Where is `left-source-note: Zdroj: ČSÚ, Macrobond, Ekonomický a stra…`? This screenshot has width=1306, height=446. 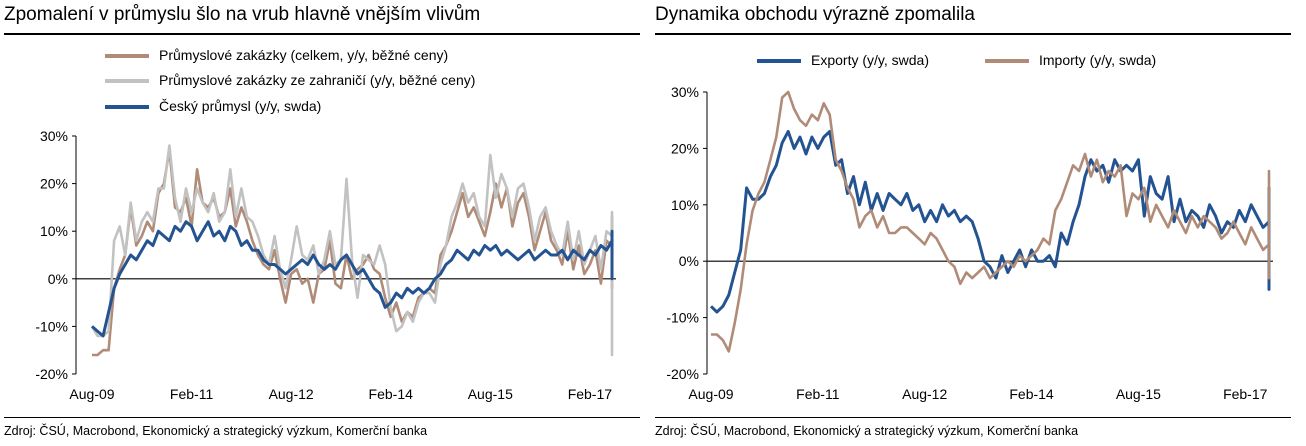 left-source-note: Zdroj: ČSÚ, Macrobond, Ekonomický a stra… is located at coordinates (216, 431).